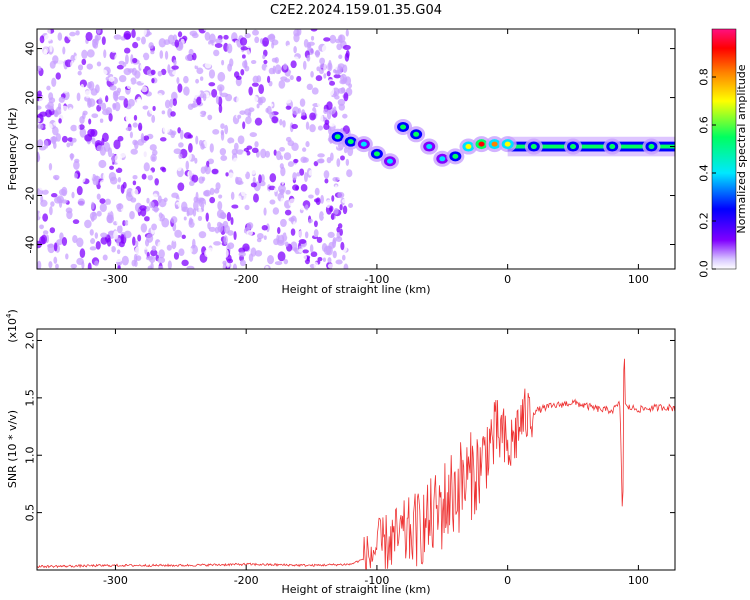  What do you see at coordinates (355, 289) in the screenshot?
I see `spectrogram-x-axis-label: Height of straight line (km)` at bounding box center [355, 289].